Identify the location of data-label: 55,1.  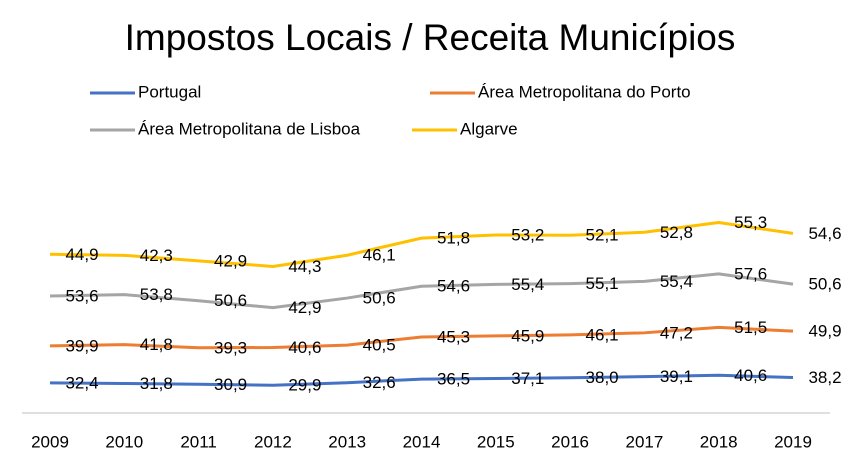
(602, 283).